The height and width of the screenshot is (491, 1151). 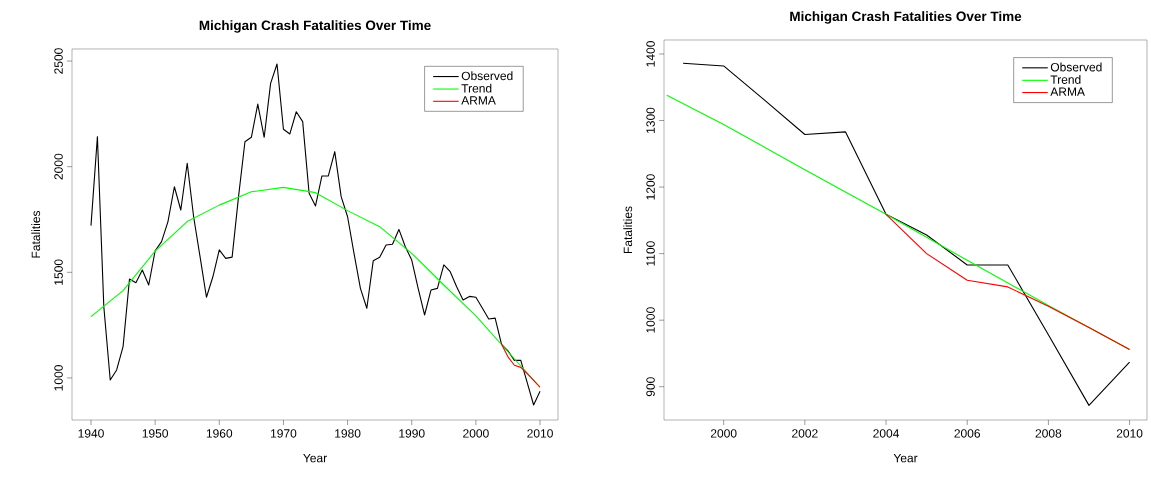 I want to click on x-tick-label: 2006, so click(x=967, y=433).